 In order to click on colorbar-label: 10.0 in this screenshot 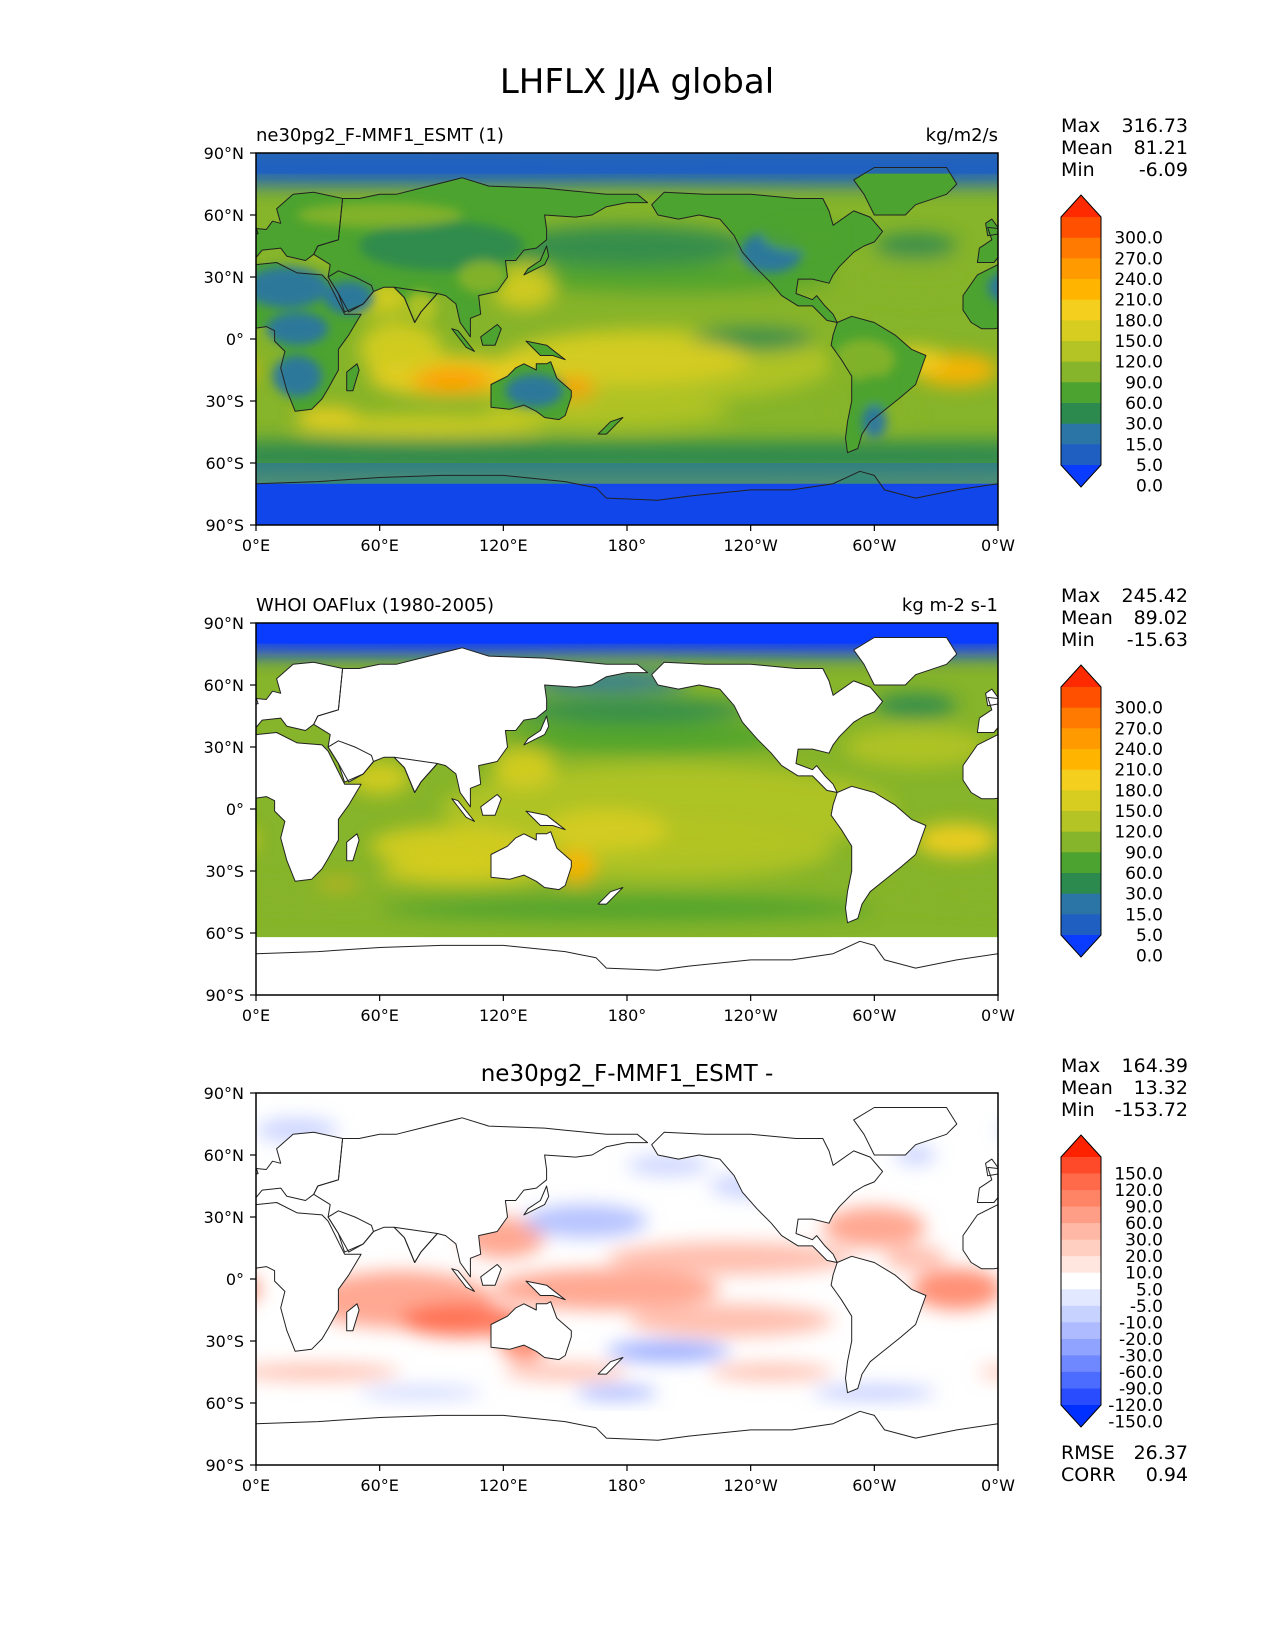, I will do `click(1144, 1274)`.